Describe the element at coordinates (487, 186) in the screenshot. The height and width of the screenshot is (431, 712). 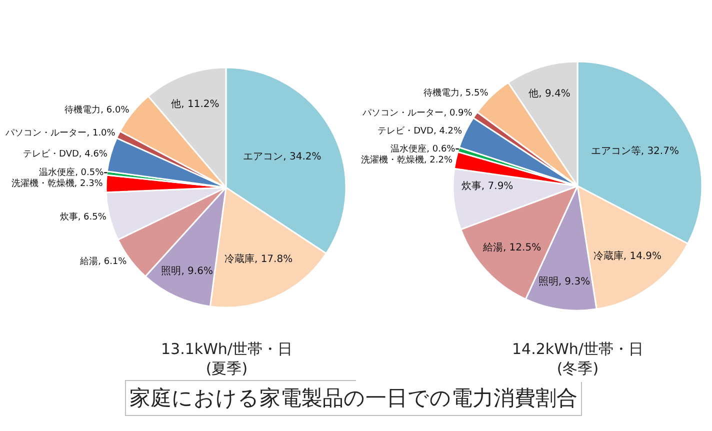
I see `slice-label: 炊事, 7.9%` at that location.